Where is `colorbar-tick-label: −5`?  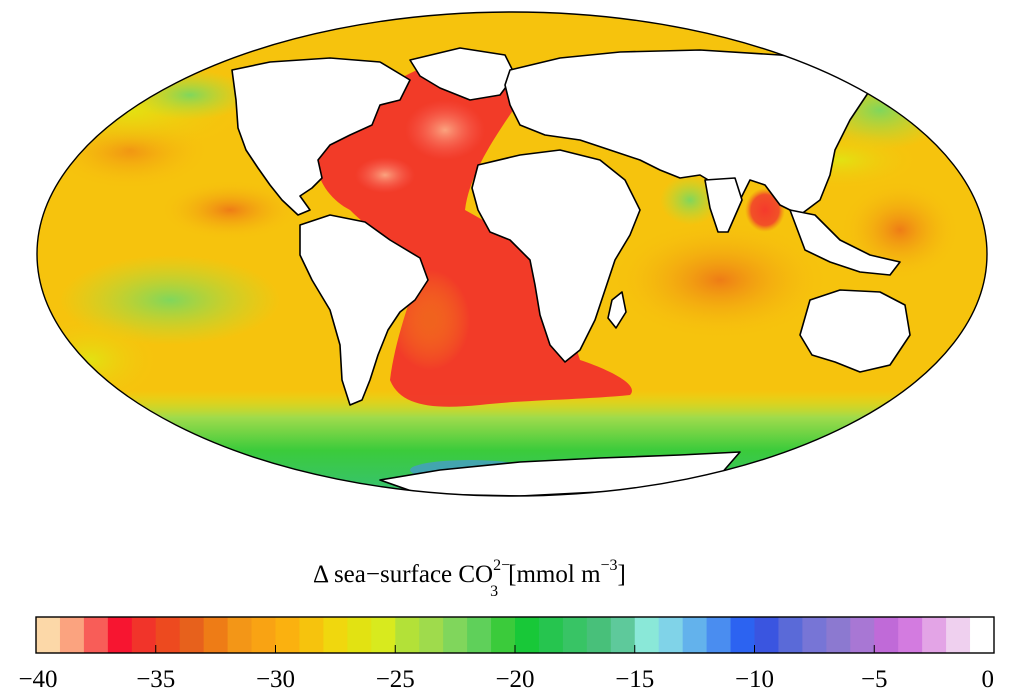
colorbar-tick-label: −5 is located at coordinates (874, 679).